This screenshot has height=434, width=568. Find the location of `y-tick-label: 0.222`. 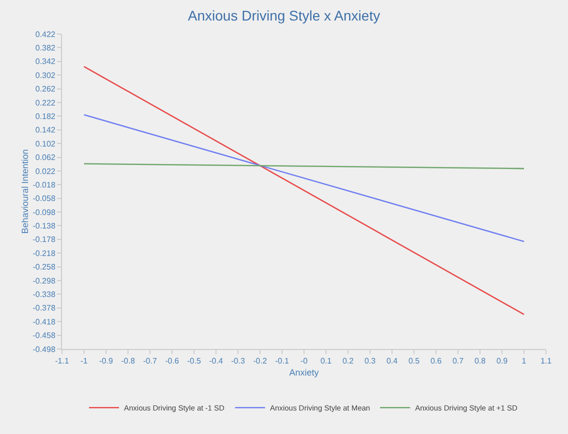

y-tick-label: 0.222 is located at coordinates (45, 103).